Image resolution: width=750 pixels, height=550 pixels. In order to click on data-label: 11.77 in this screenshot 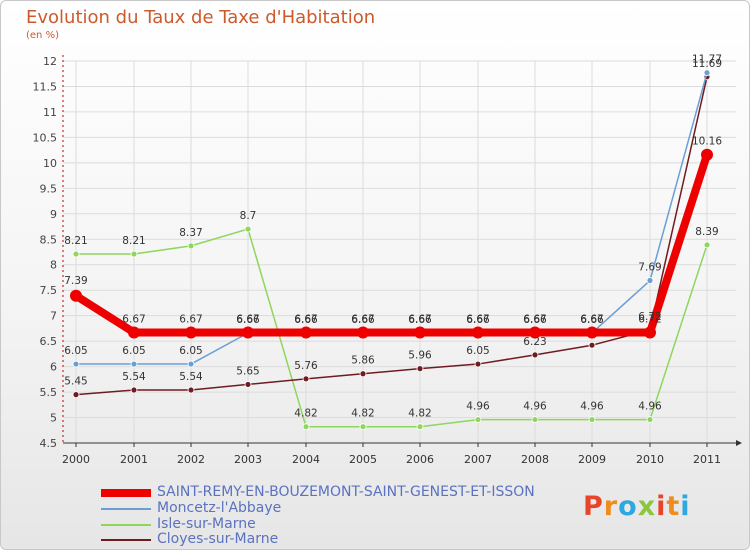, I will do `click(707, 60)`.